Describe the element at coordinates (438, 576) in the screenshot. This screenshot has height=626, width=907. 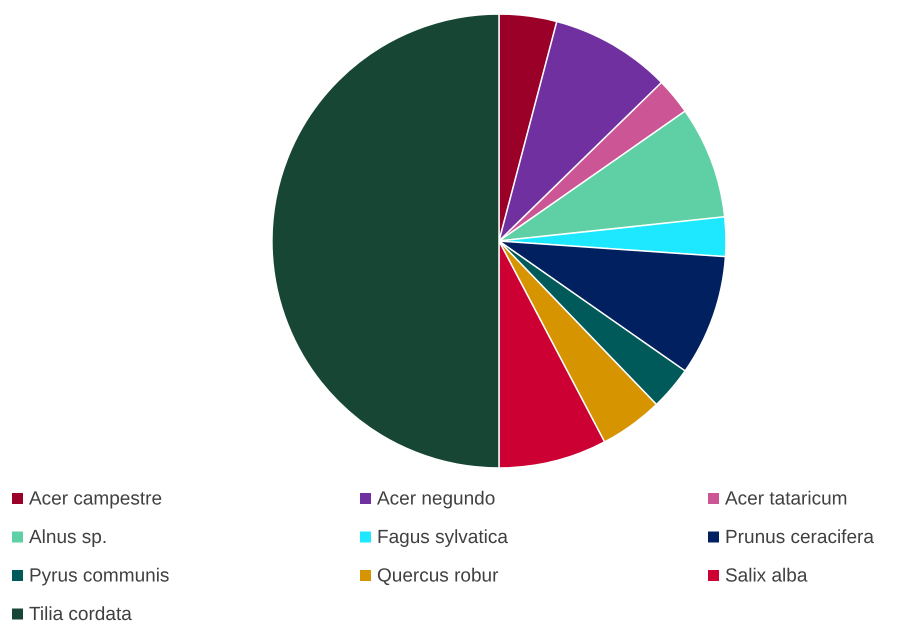
I see `legend-label: Quercus robur` at that location.